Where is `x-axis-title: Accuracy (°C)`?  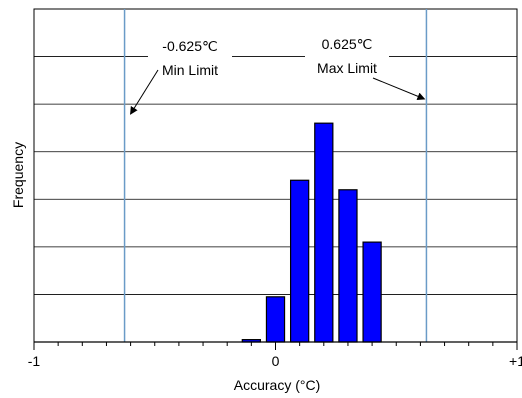
x-axis-title: Accuracy (°C) is located at coordinates (277, 385).